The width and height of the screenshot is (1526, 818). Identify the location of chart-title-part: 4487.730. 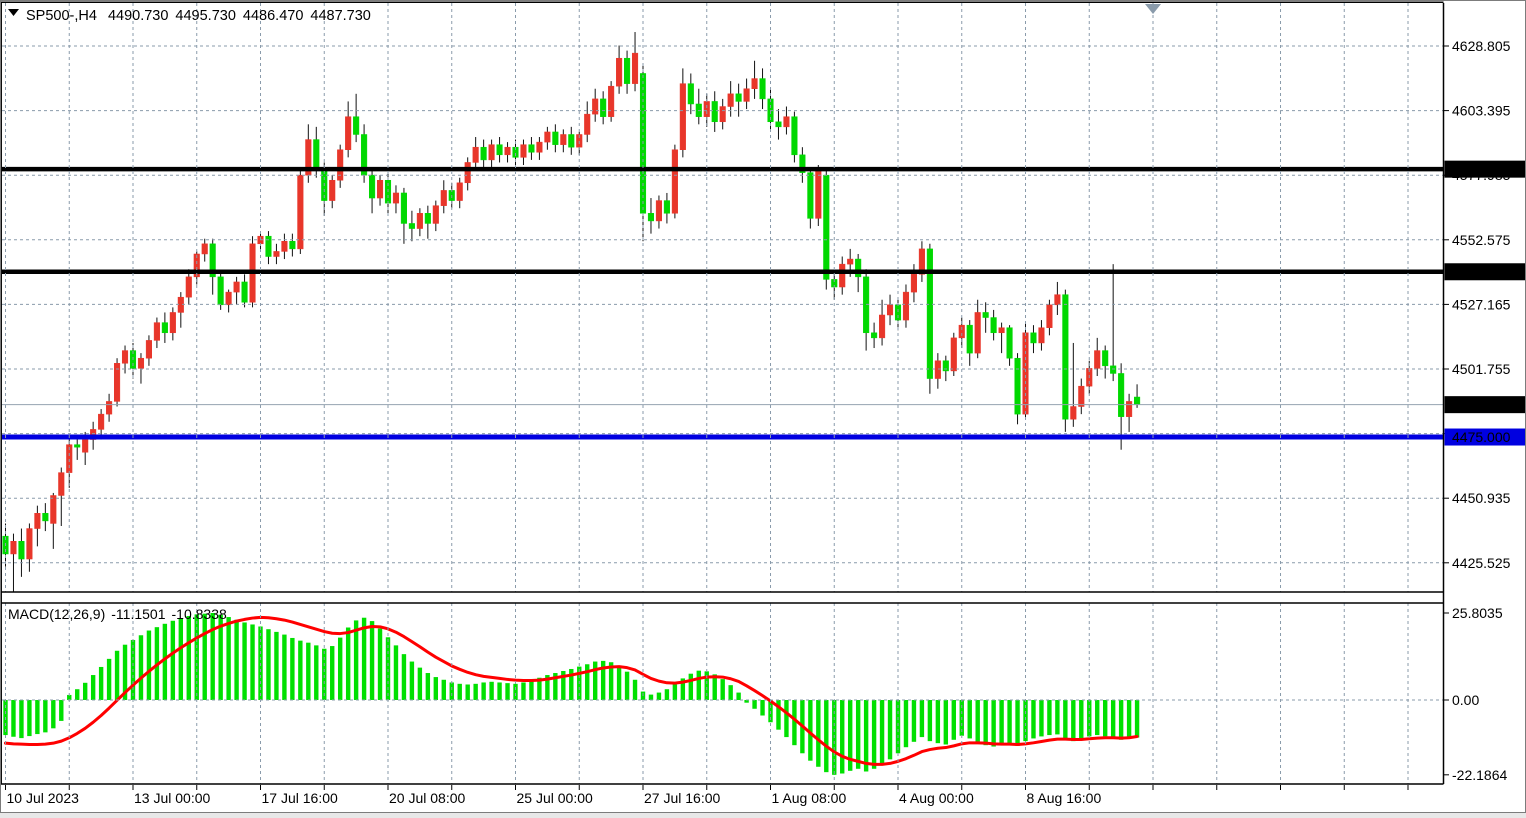
(340, 16).